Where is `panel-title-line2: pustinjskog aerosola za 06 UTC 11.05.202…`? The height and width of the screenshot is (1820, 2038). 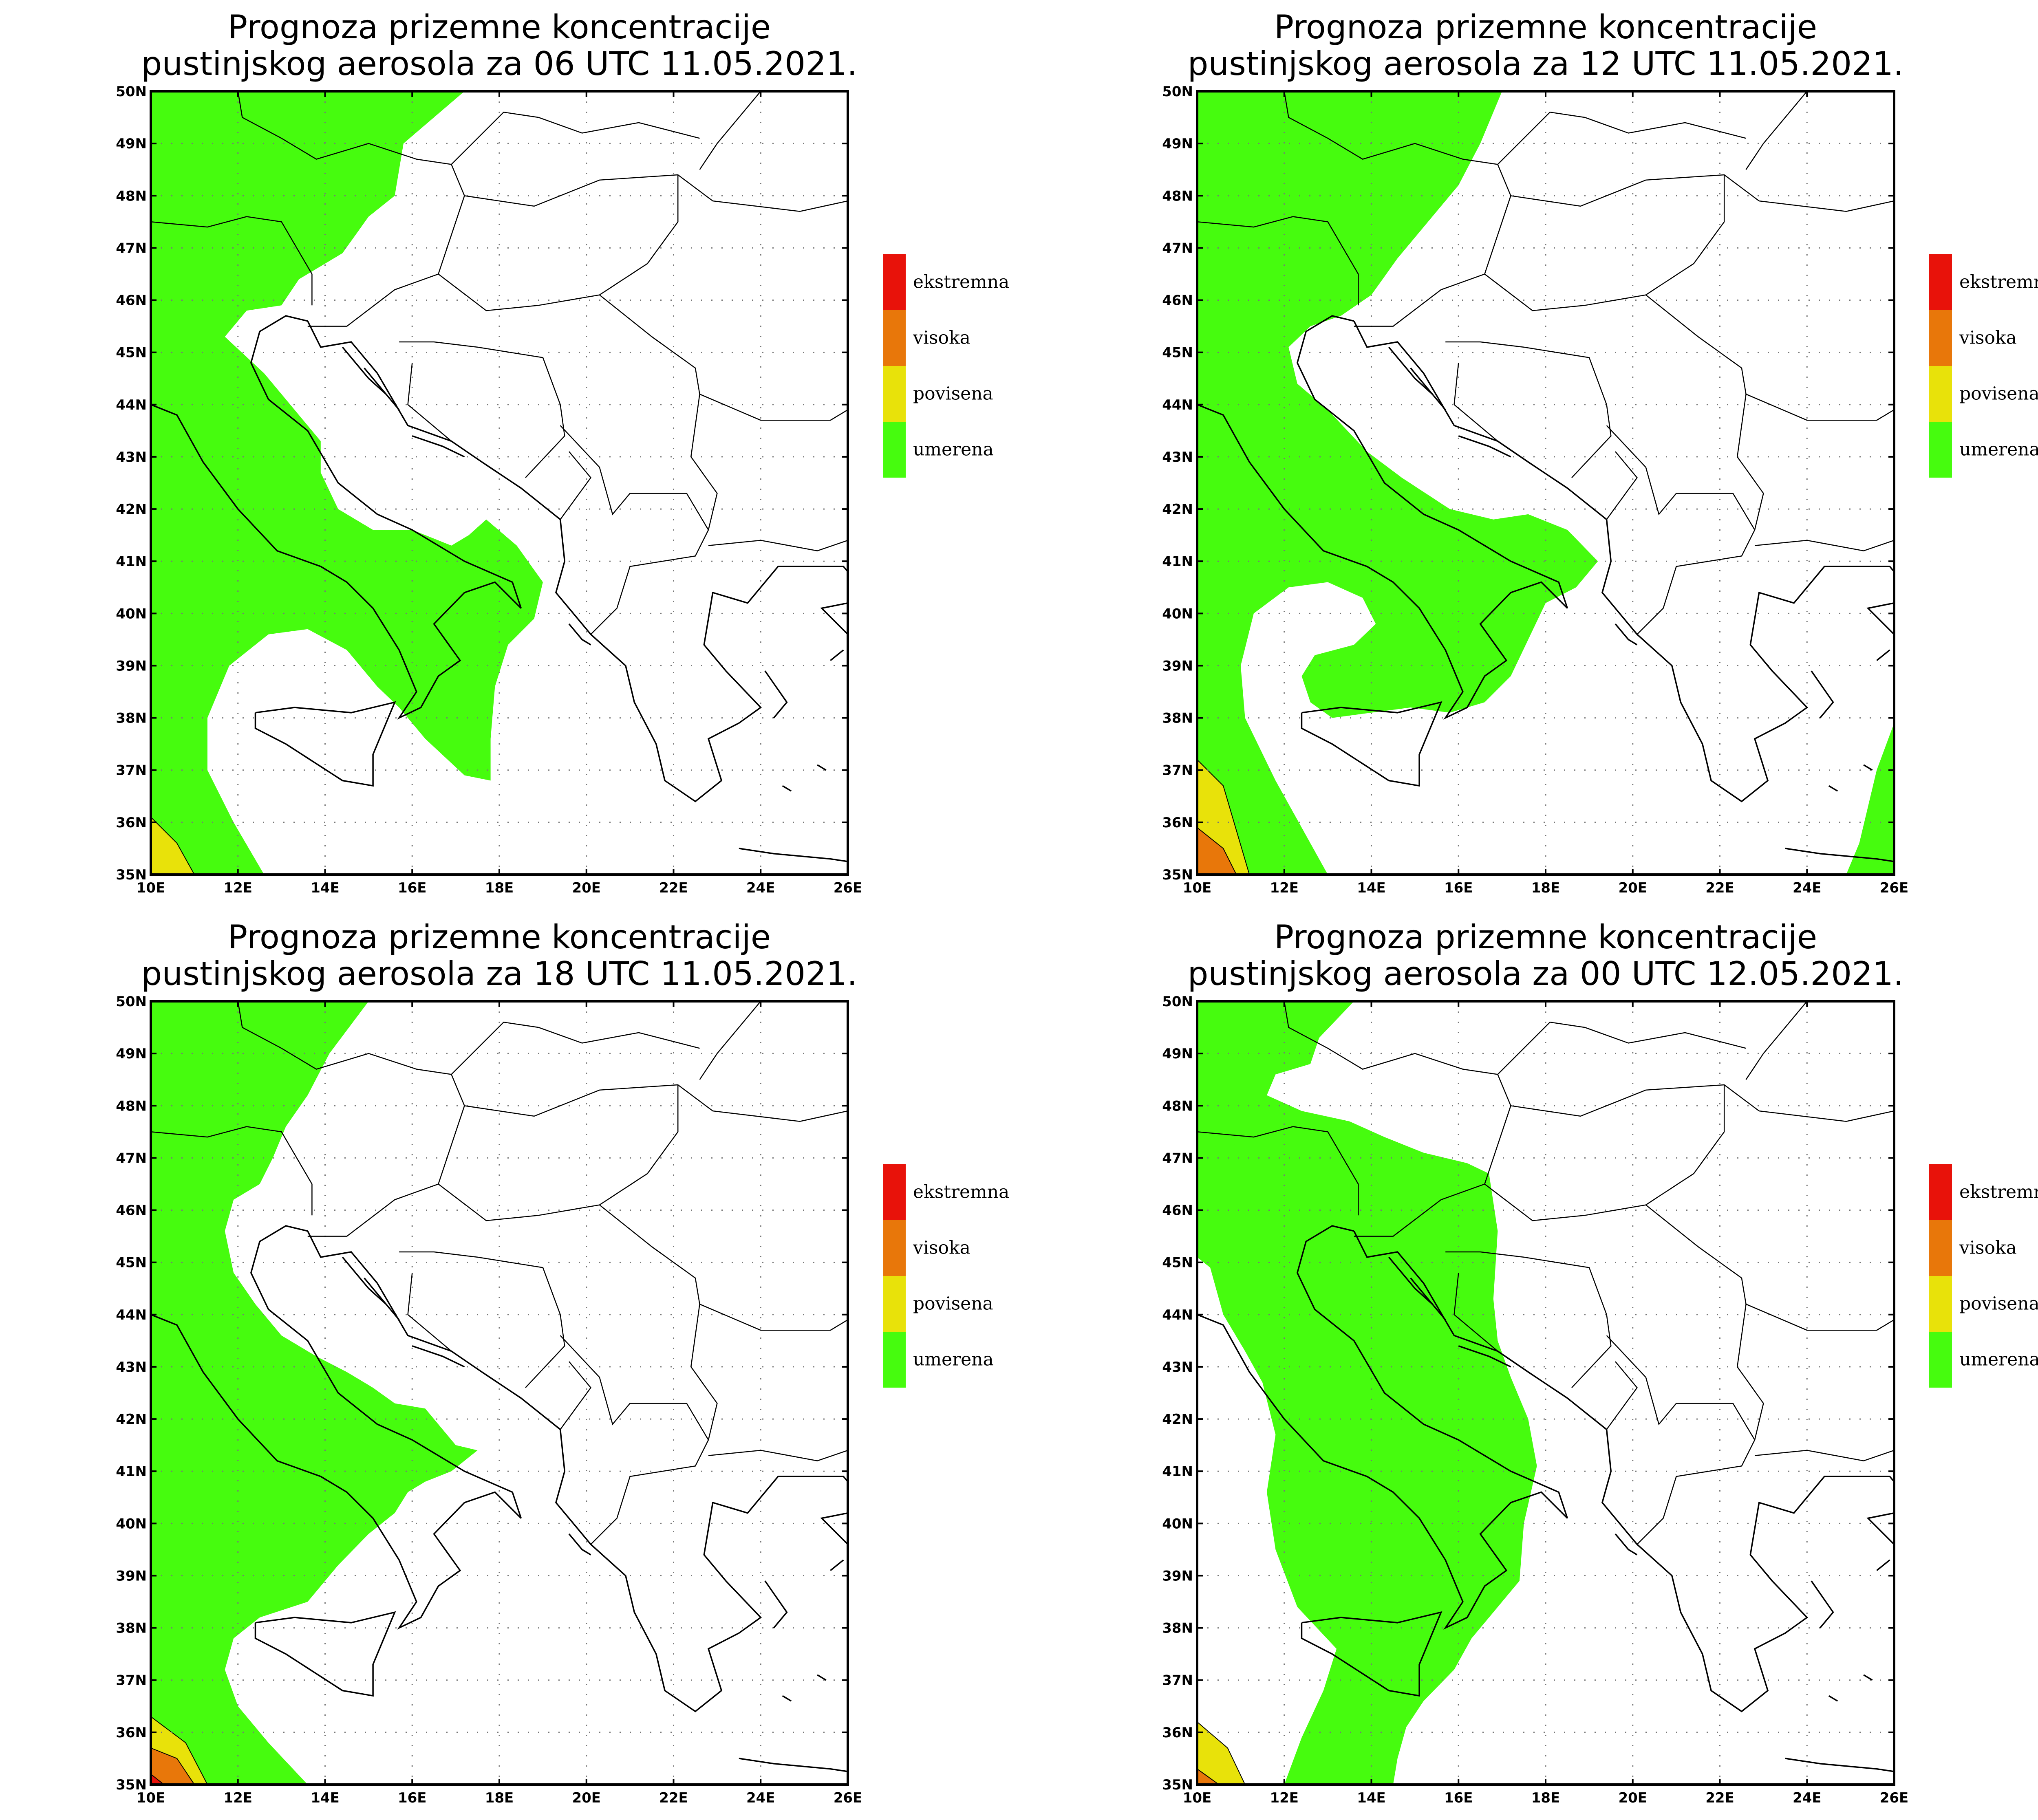 panel-title-line2: pustinjskog aerosola za 06 UTC 11.05.202… is located at coordinates (500, 64).